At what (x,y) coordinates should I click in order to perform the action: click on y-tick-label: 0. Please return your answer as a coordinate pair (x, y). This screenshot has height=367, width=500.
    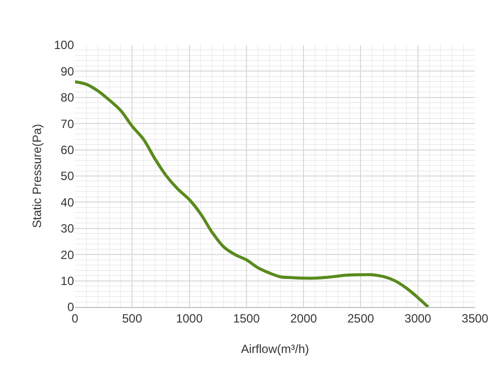
    Looking at the image, I should click on (70, 307).